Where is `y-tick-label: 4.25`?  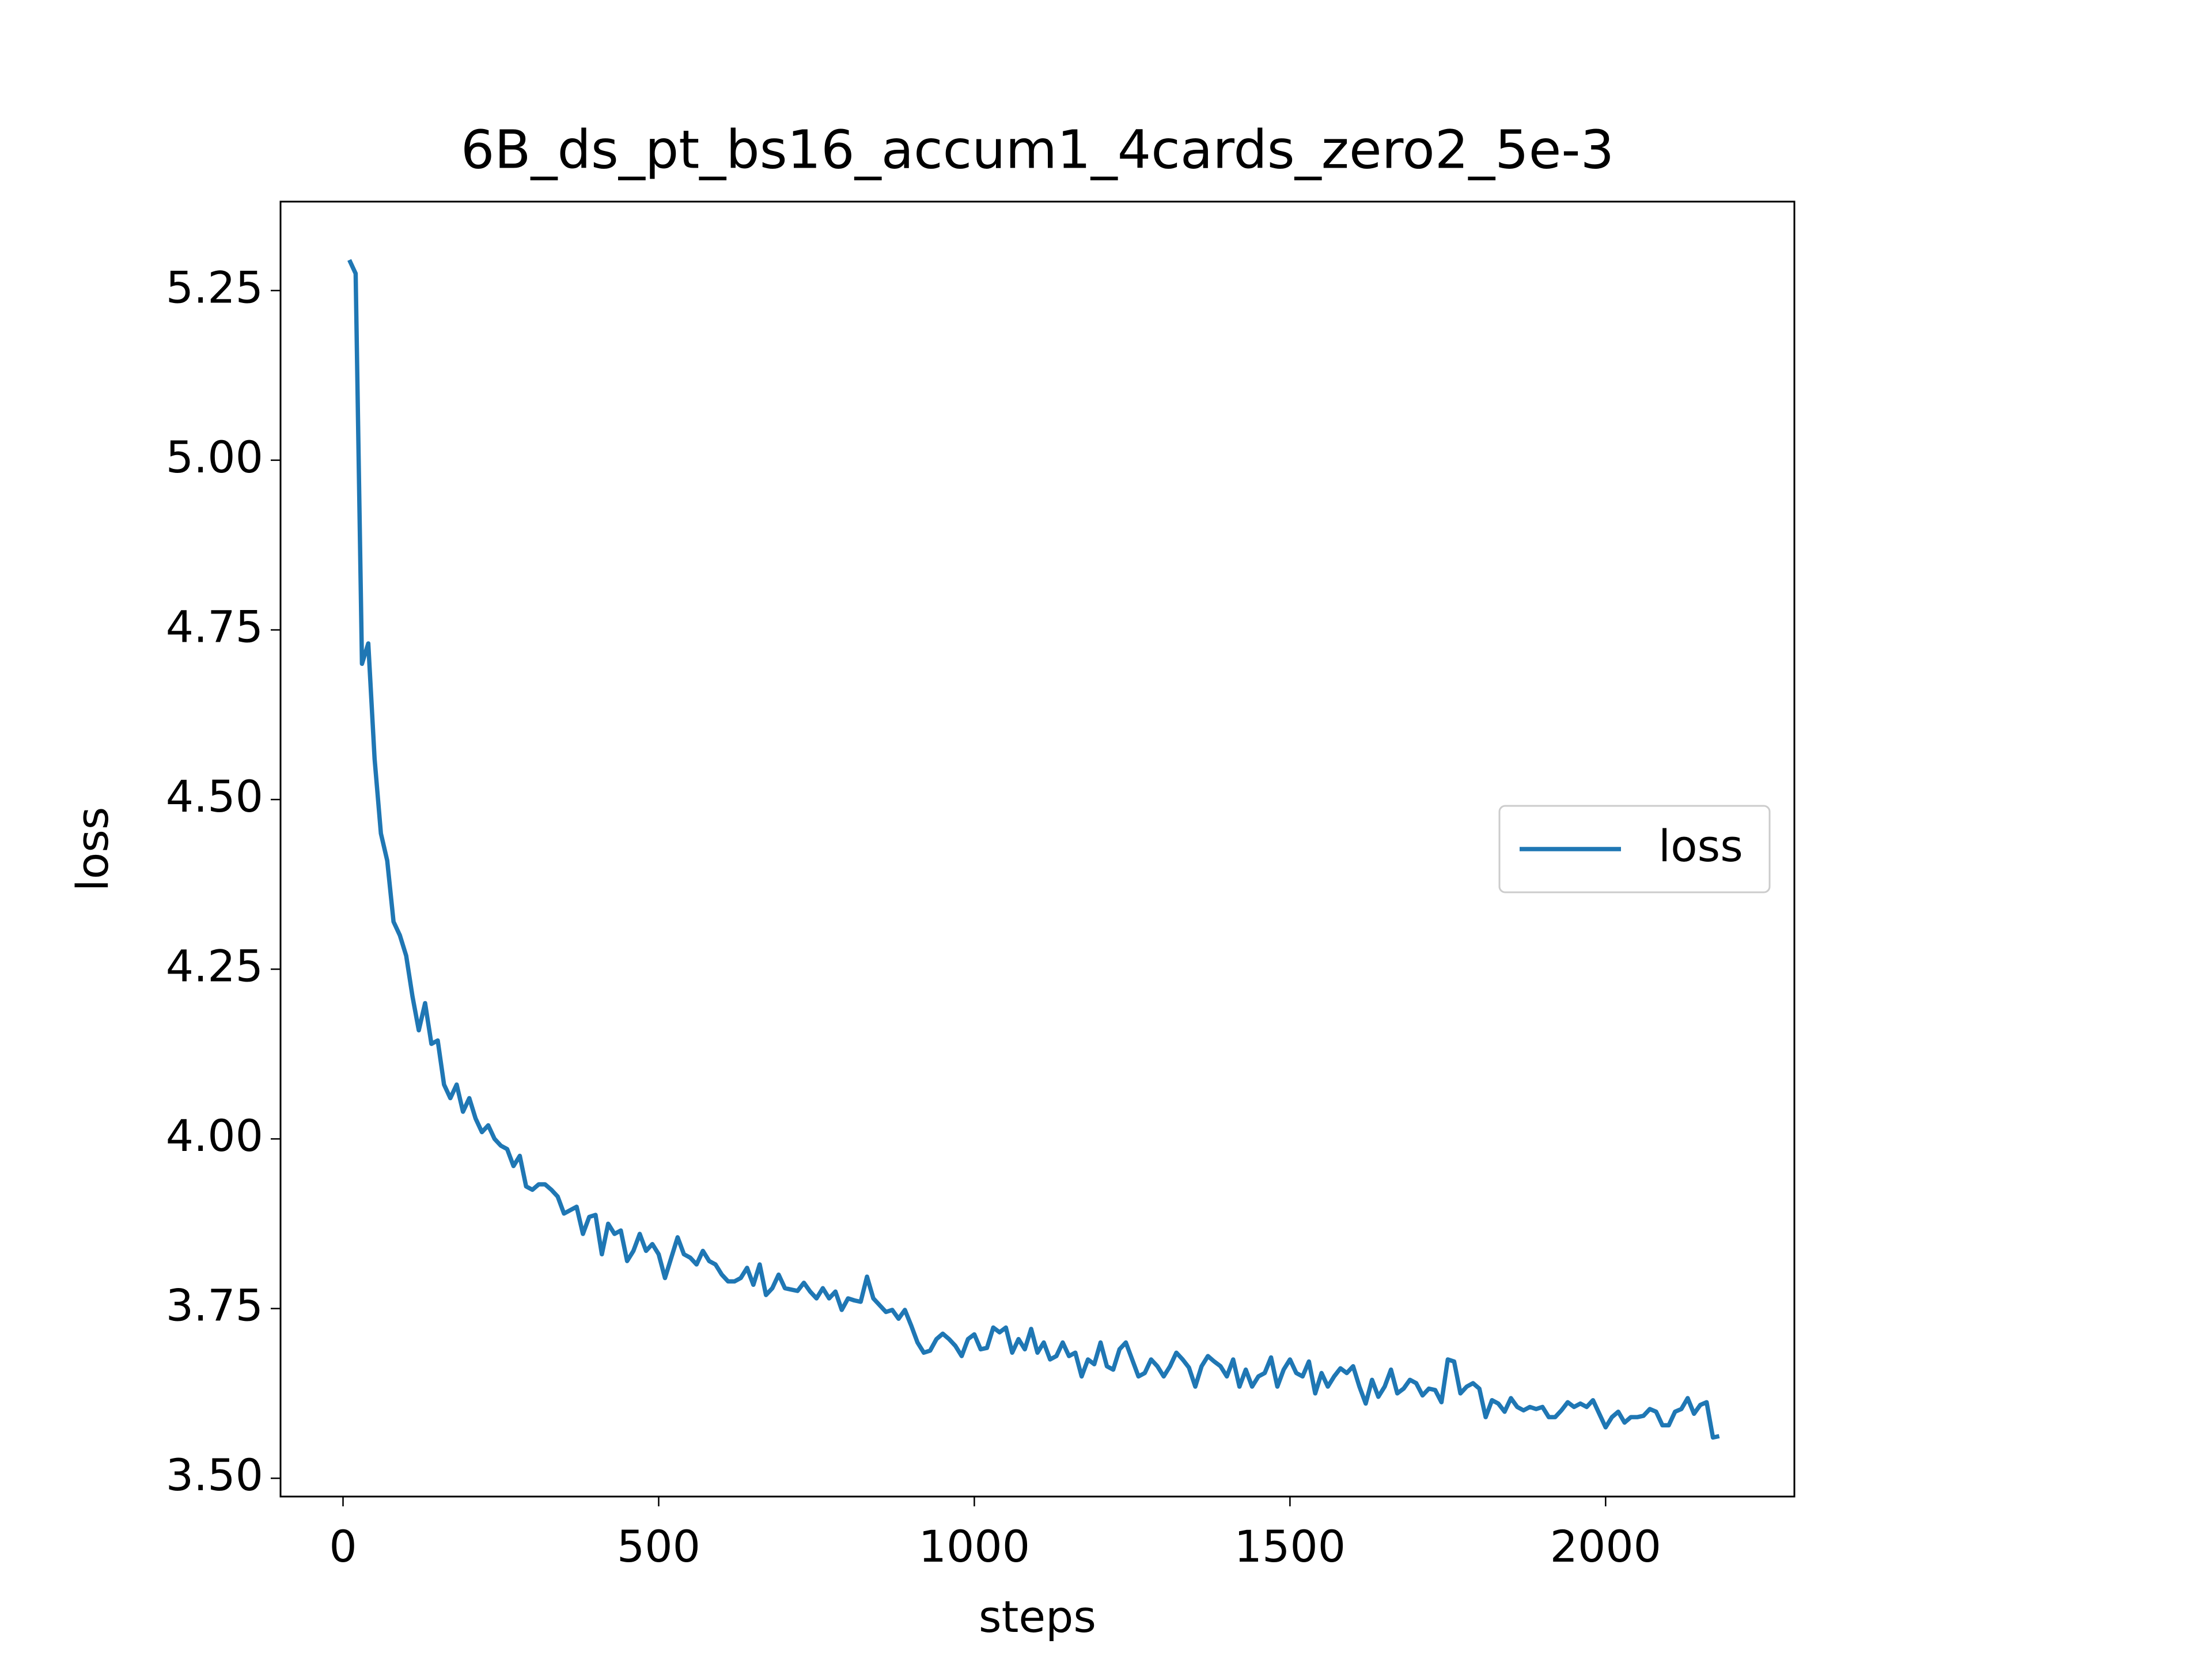 y-tick-label: 4.25 is located at coordinates (214, 966).